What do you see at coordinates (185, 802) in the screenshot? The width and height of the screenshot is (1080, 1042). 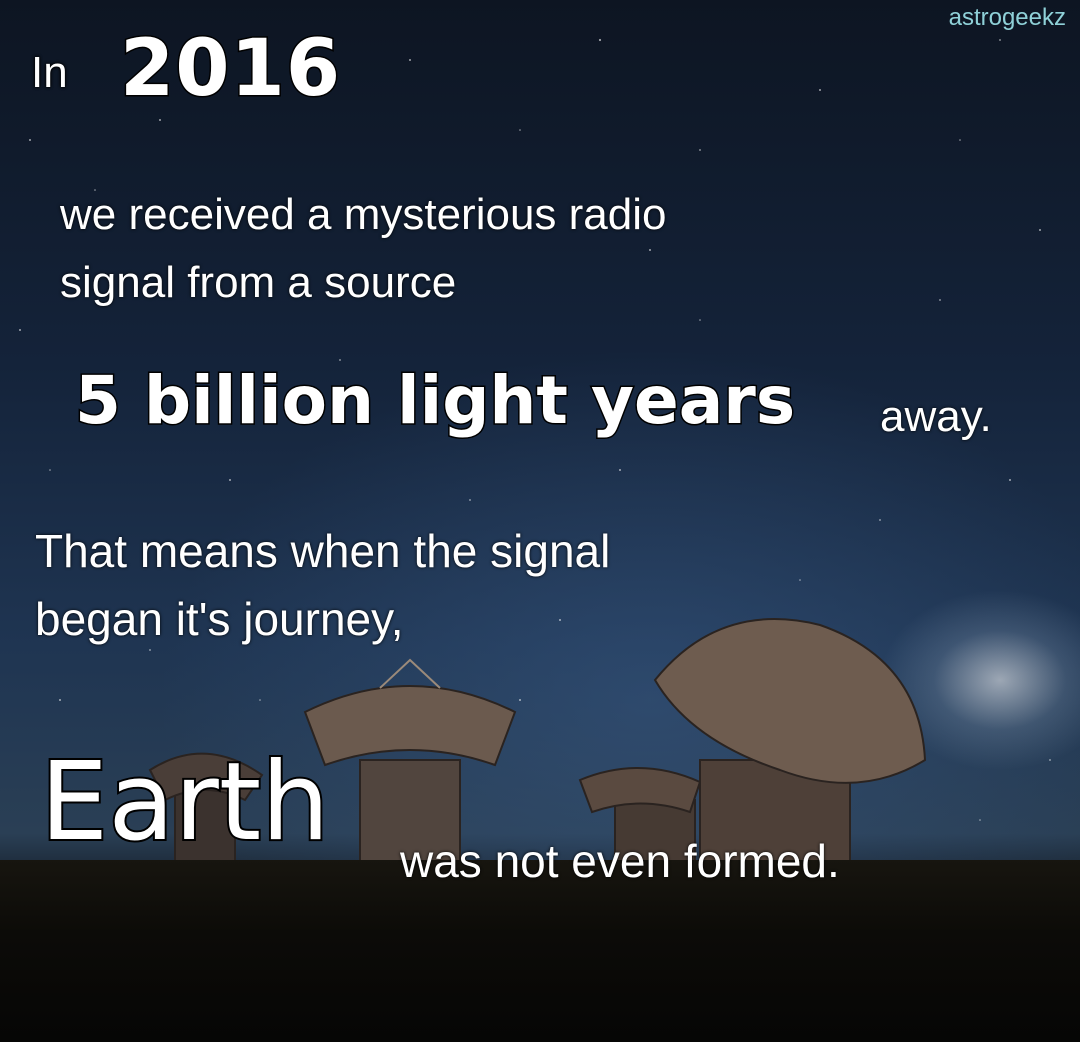 I see `earth-highlight: Earth` at bounding box center [185, 802].